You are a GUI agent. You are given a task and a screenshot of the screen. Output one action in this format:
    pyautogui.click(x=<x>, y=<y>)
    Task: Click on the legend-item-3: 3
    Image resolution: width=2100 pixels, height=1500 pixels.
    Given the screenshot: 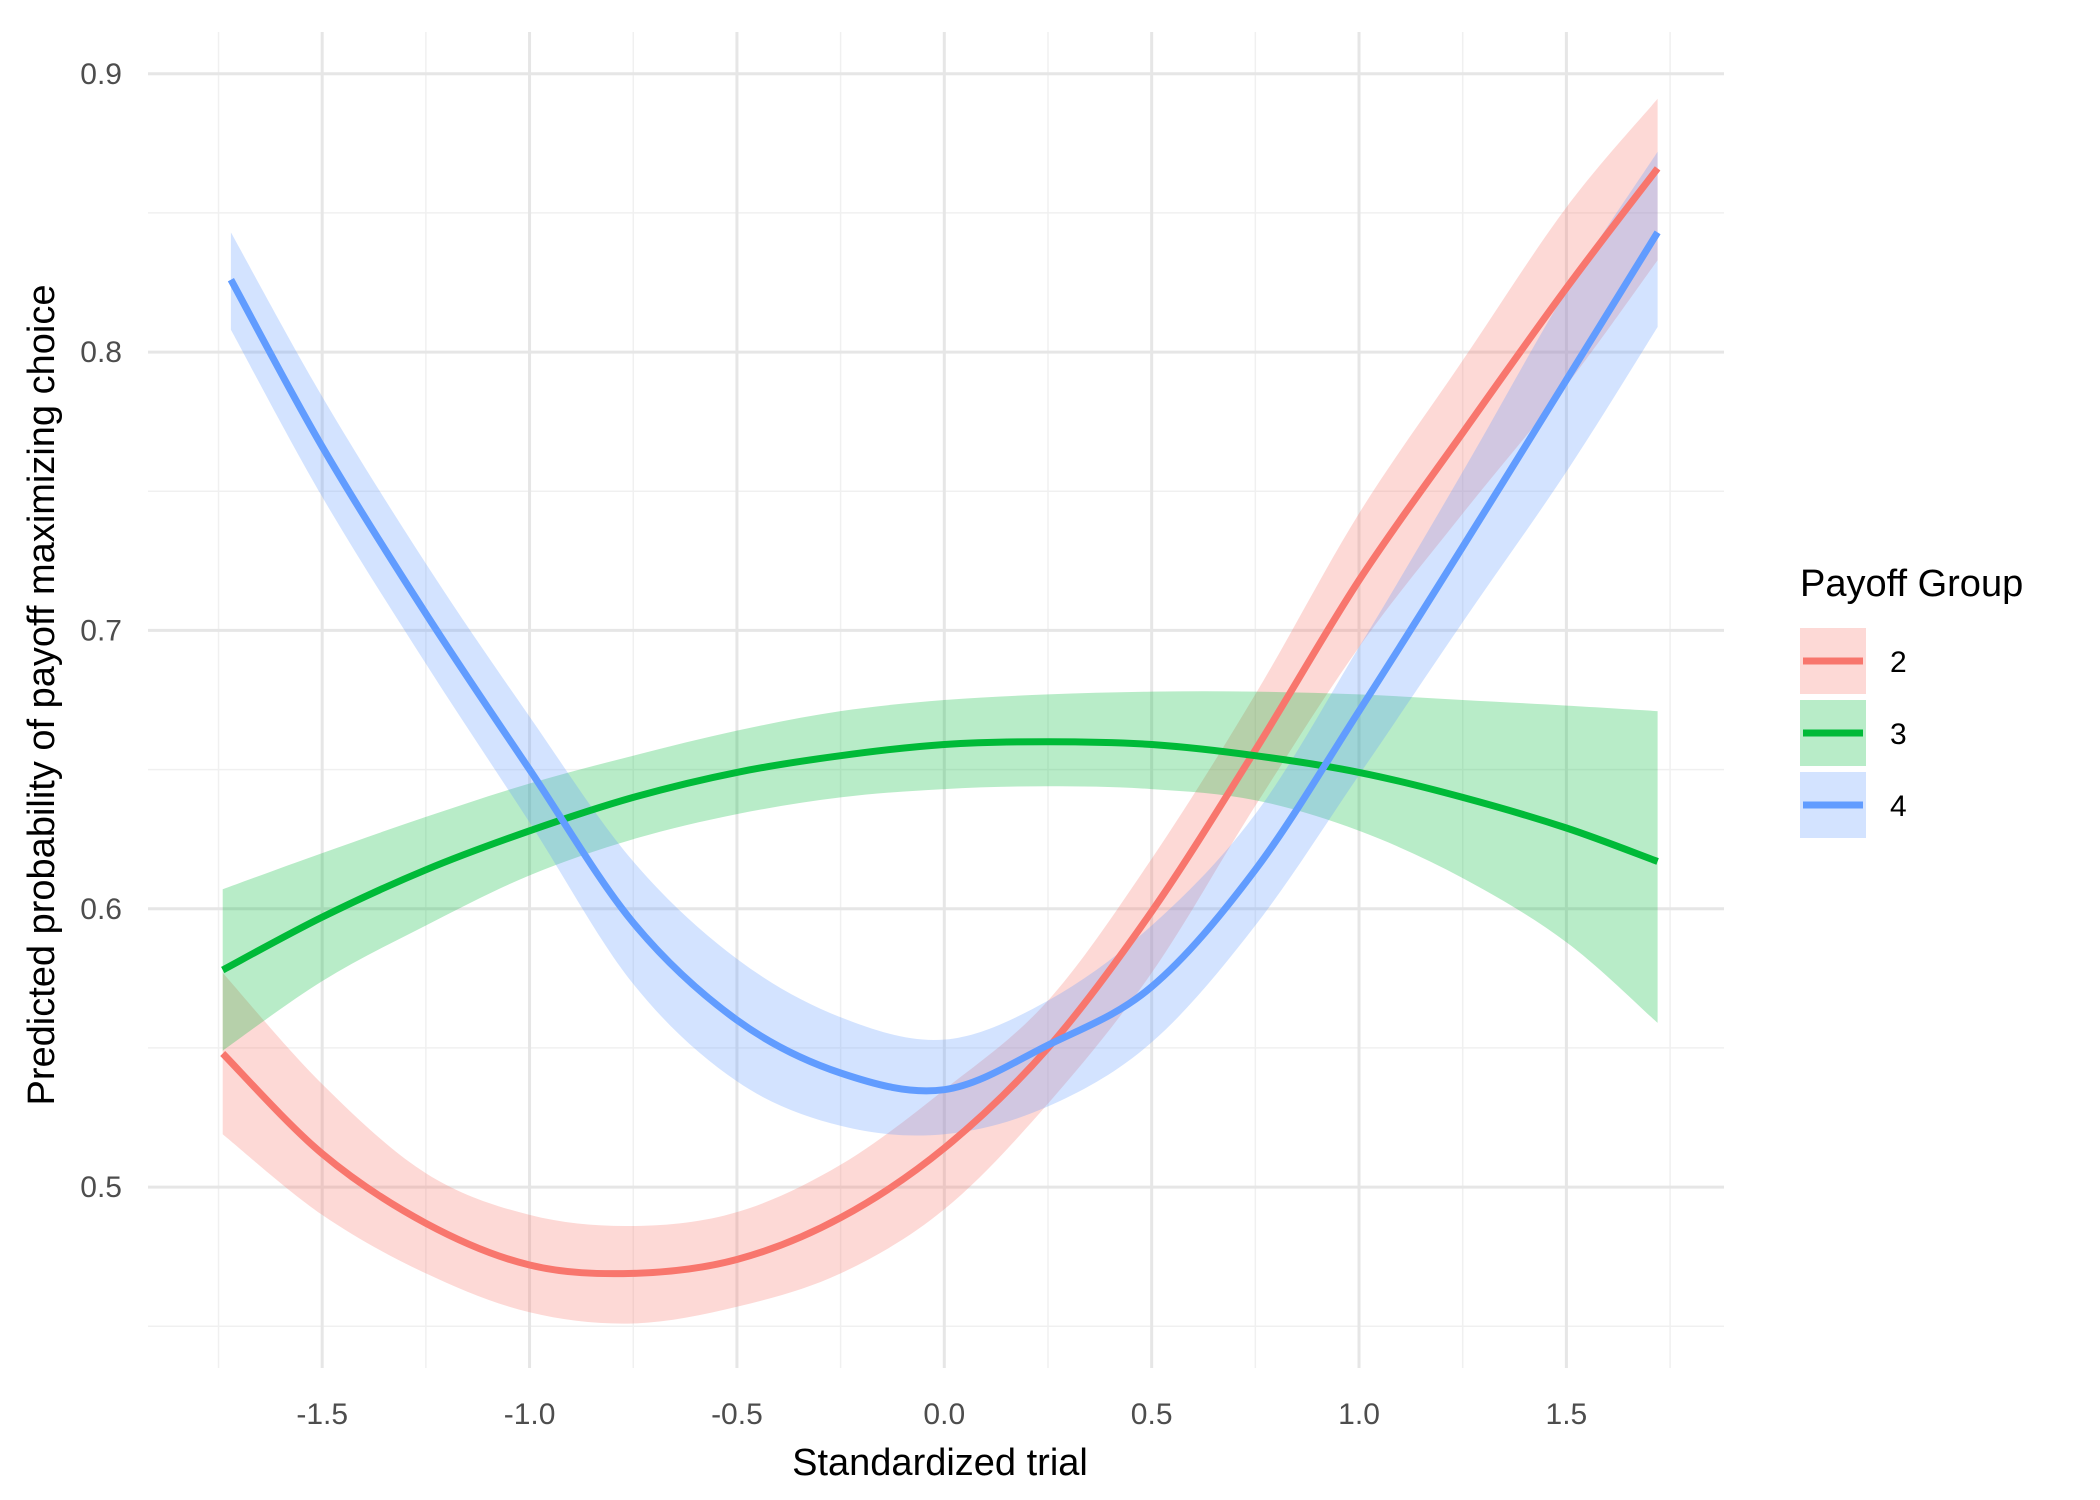 What is the action you would take?
    pyautogui.click(x=1853, y=733)
    